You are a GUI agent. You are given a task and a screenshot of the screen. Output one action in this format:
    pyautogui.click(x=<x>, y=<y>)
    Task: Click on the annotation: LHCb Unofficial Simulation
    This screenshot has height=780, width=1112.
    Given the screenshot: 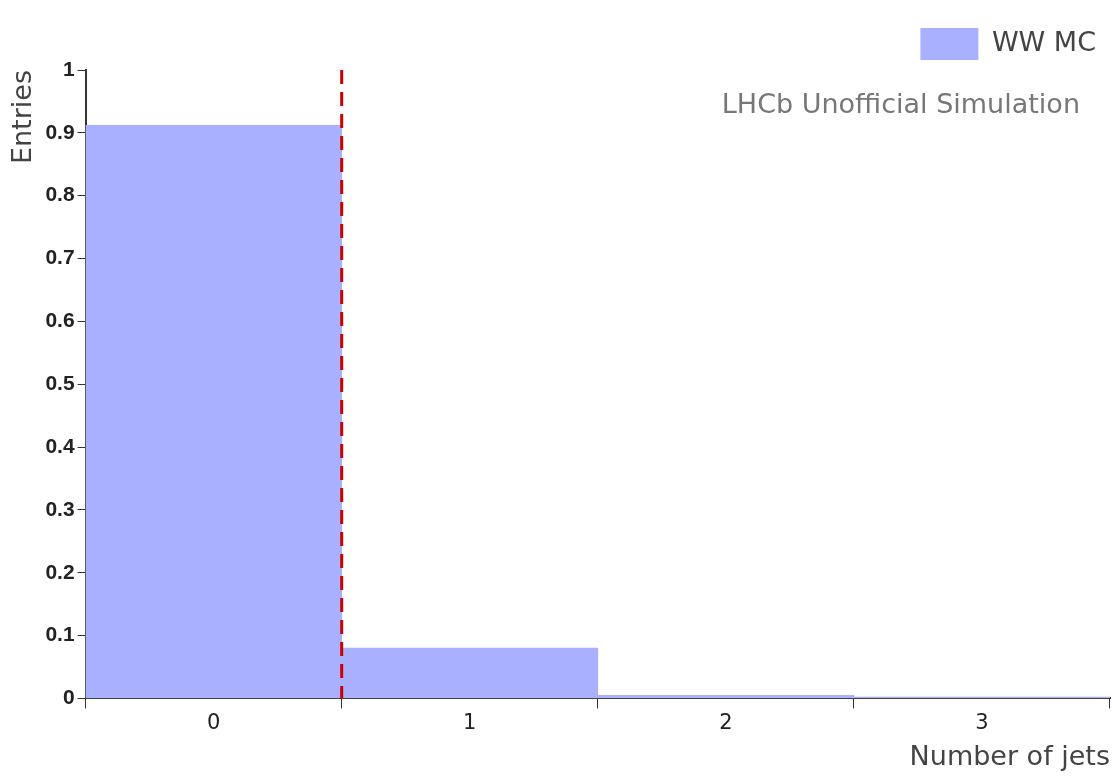 What is the action you would take?
    pyautogui.click(x=900, y=104)
    